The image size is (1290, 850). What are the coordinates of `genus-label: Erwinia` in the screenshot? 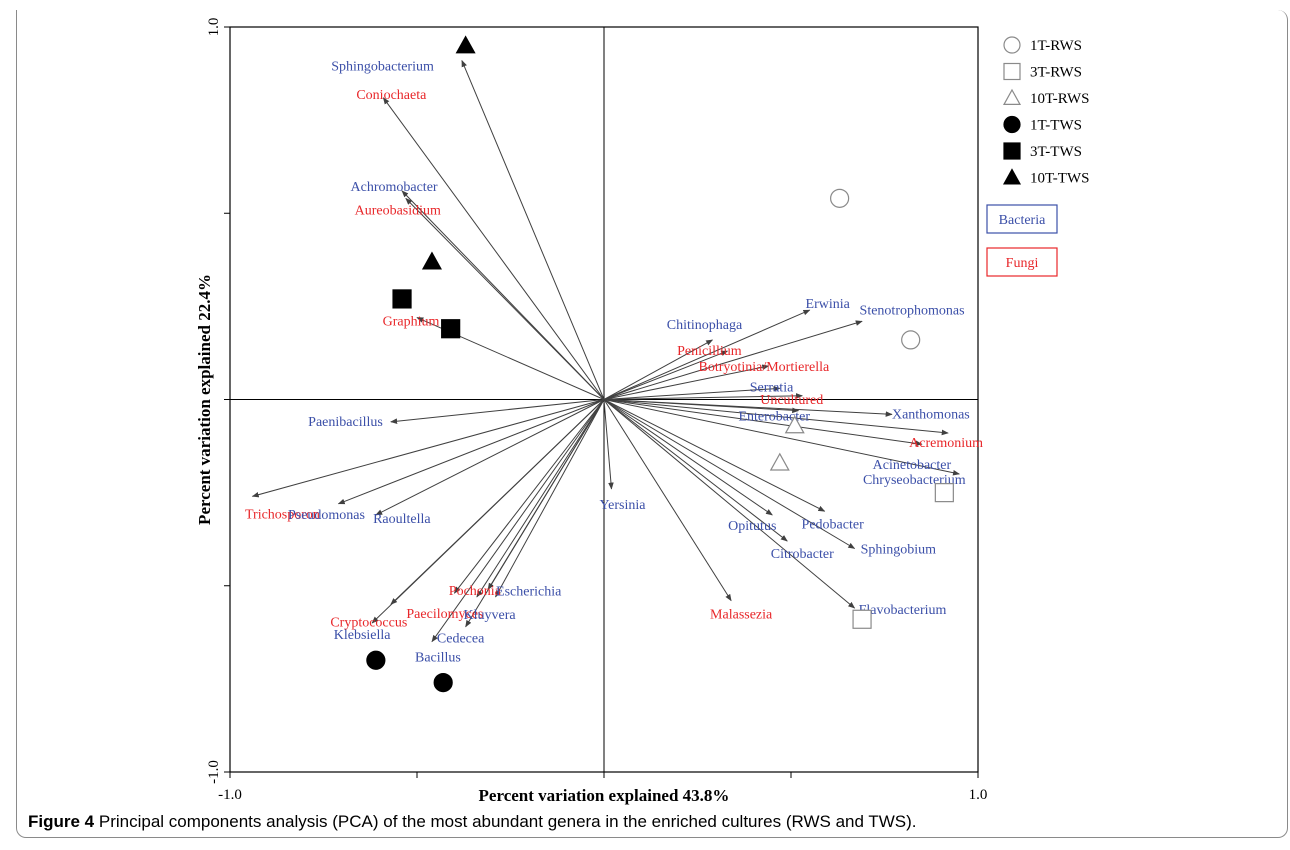 It's located at (828, 304).